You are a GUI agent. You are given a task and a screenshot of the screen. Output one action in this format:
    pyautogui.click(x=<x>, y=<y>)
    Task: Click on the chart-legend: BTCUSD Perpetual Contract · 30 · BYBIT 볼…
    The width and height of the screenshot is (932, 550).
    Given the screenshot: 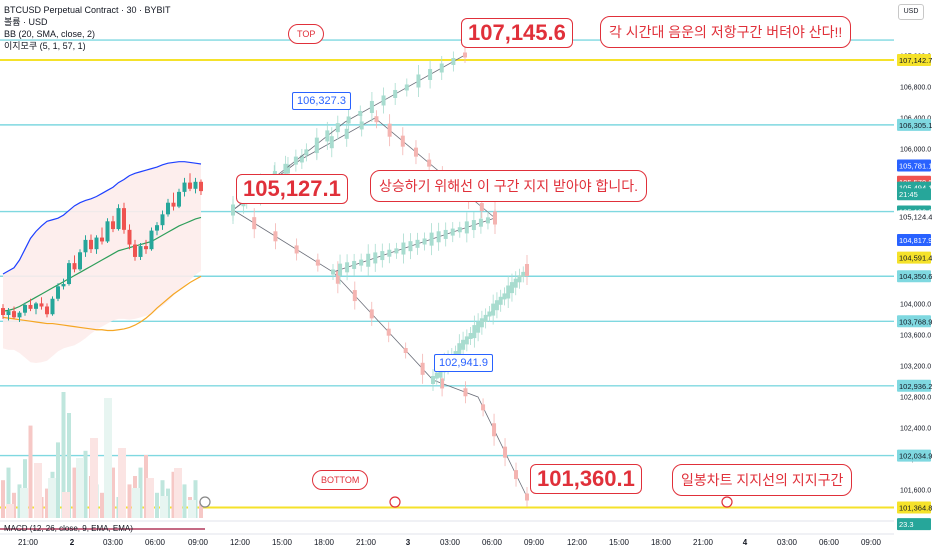 What is the action you would take?
    pyautogui.click(x=87, y=28)
    